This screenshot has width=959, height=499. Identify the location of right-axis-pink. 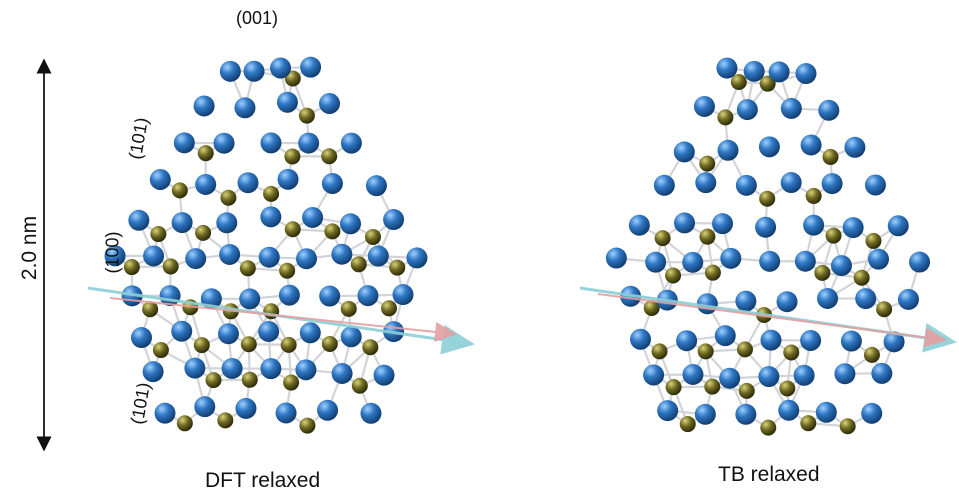
(772, 320).